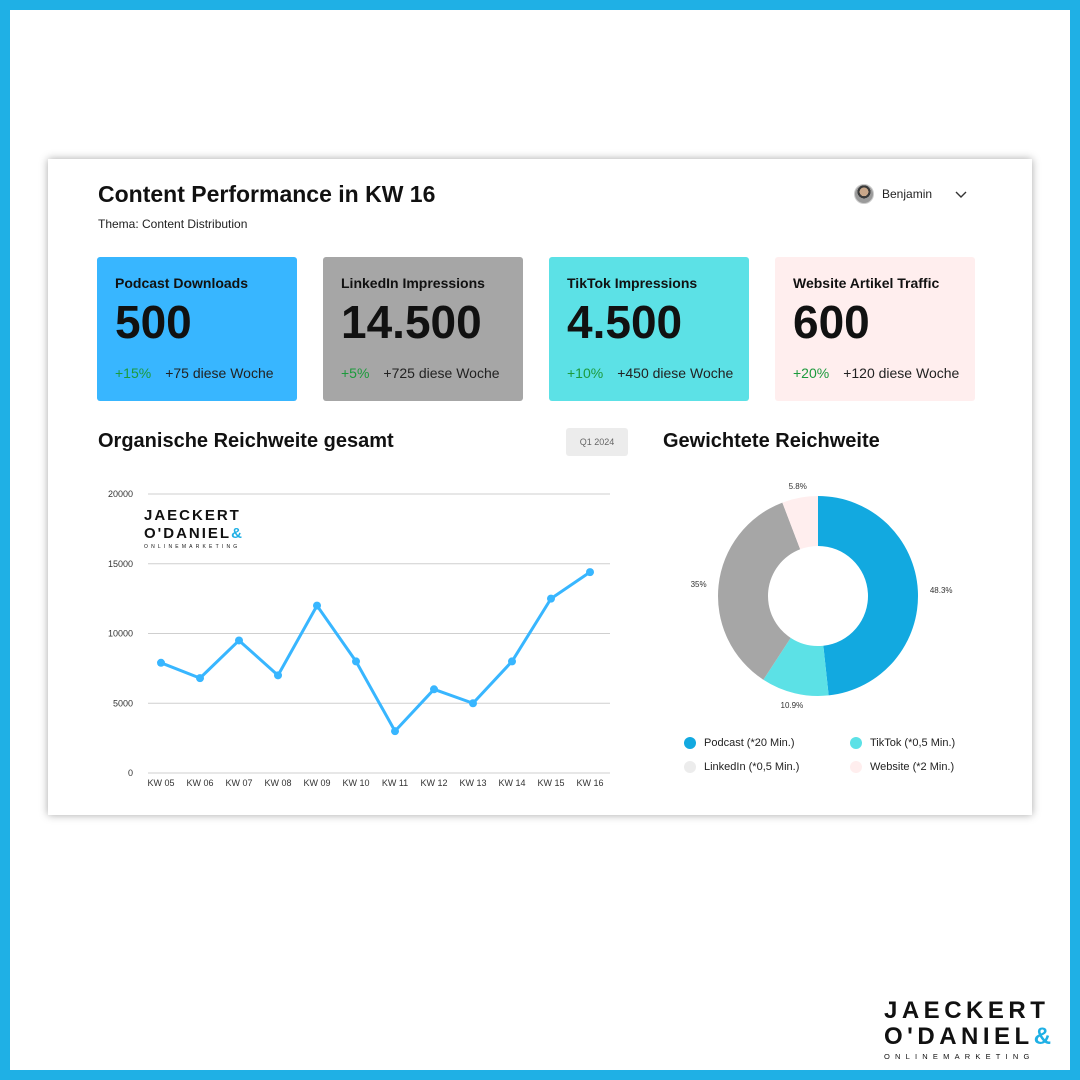 The image size is (1080, 1080). What do you see at coordinates (355, 783) in the screenshot?
I see `x-tick-label: KW 10` at bounding box center [355, 783].